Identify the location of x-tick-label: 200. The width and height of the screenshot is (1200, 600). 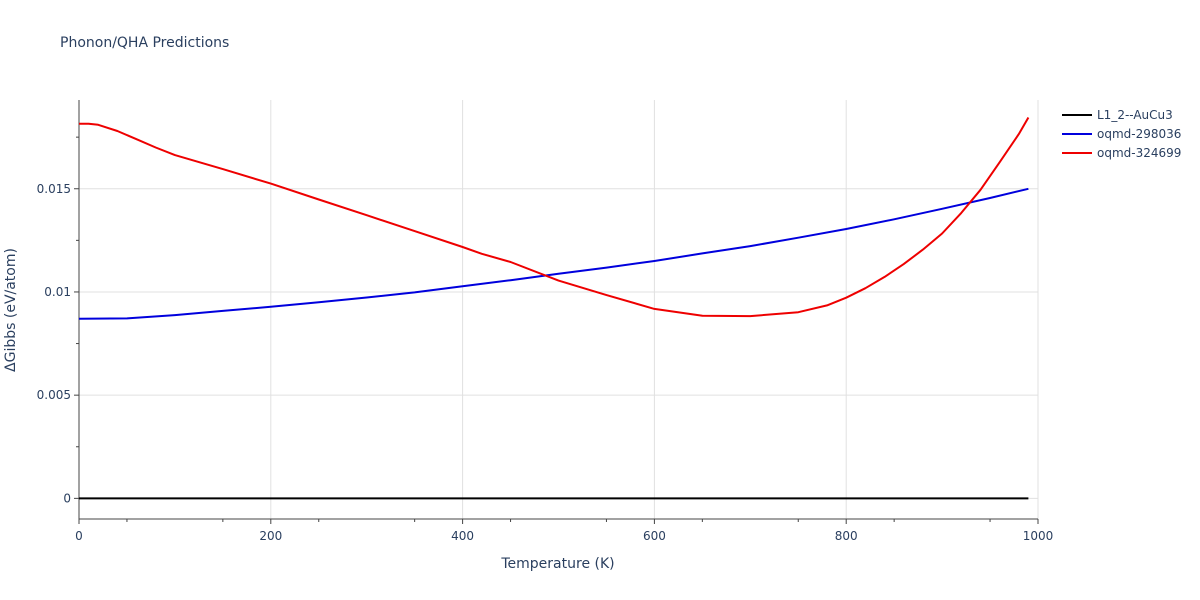
(270, 536).